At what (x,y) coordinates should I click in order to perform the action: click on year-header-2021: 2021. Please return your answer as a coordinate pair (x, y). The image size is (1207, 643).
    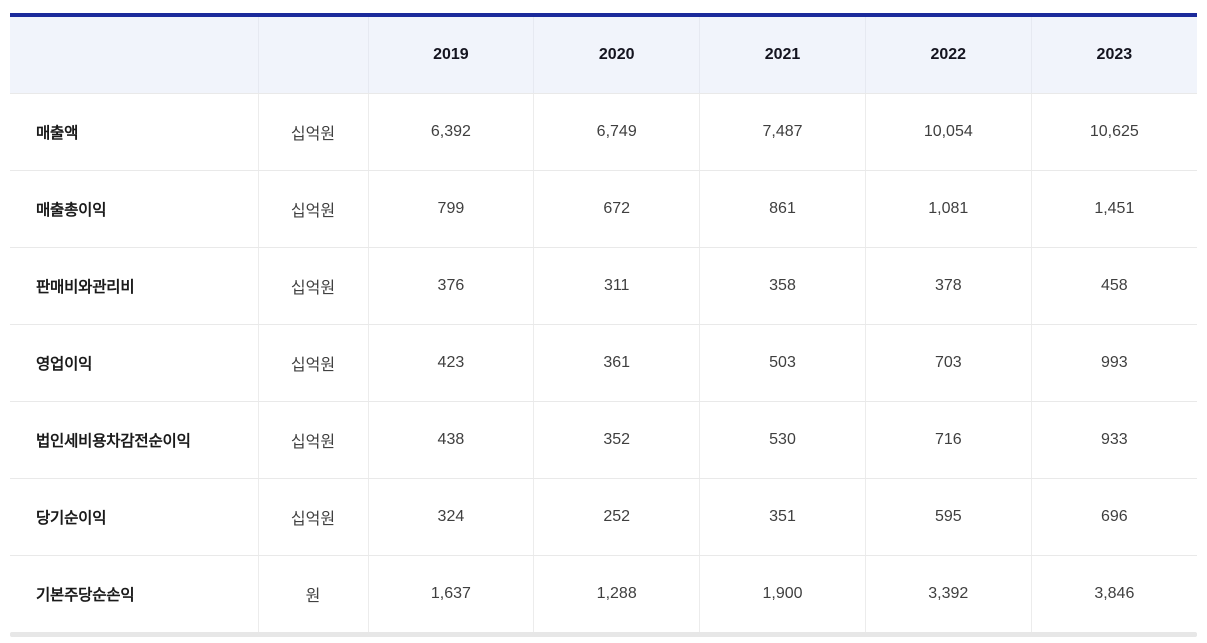
    Looking at the image, I should click on (782, 54).